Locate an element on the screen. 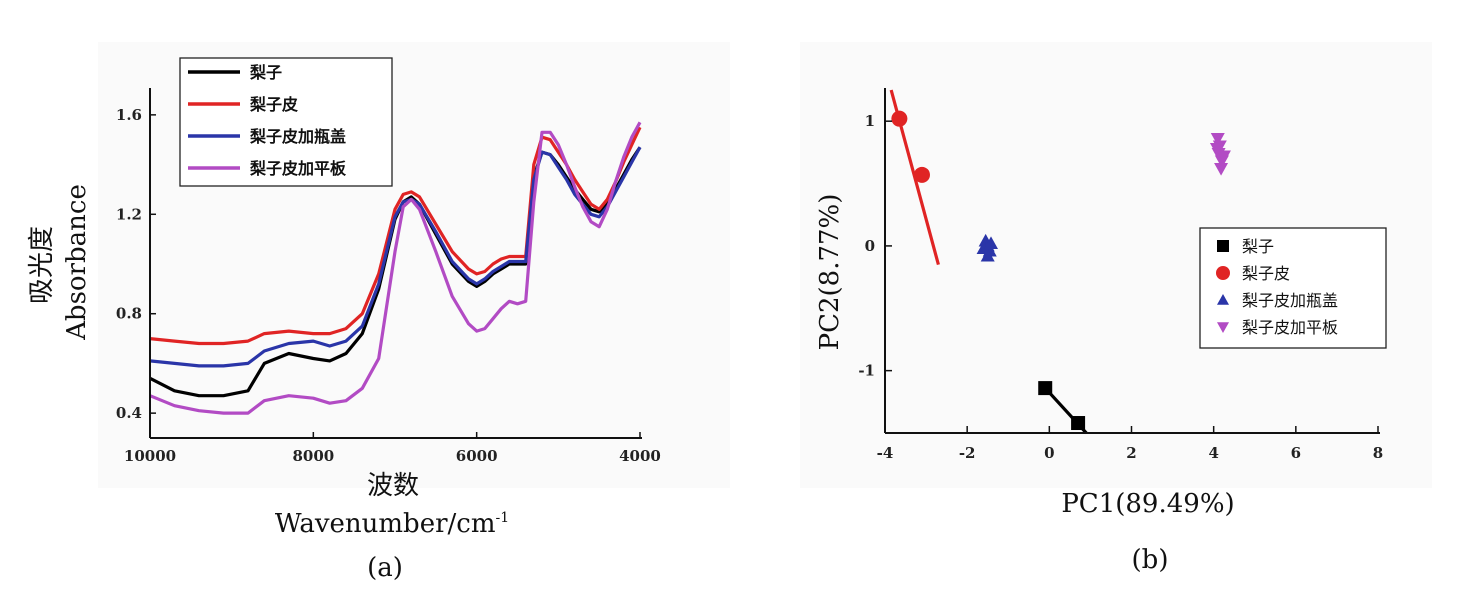 This screenshot has height=603, width=1476. panel-b-xtick-label-4: 4 is located at coordinates (1213, 453).